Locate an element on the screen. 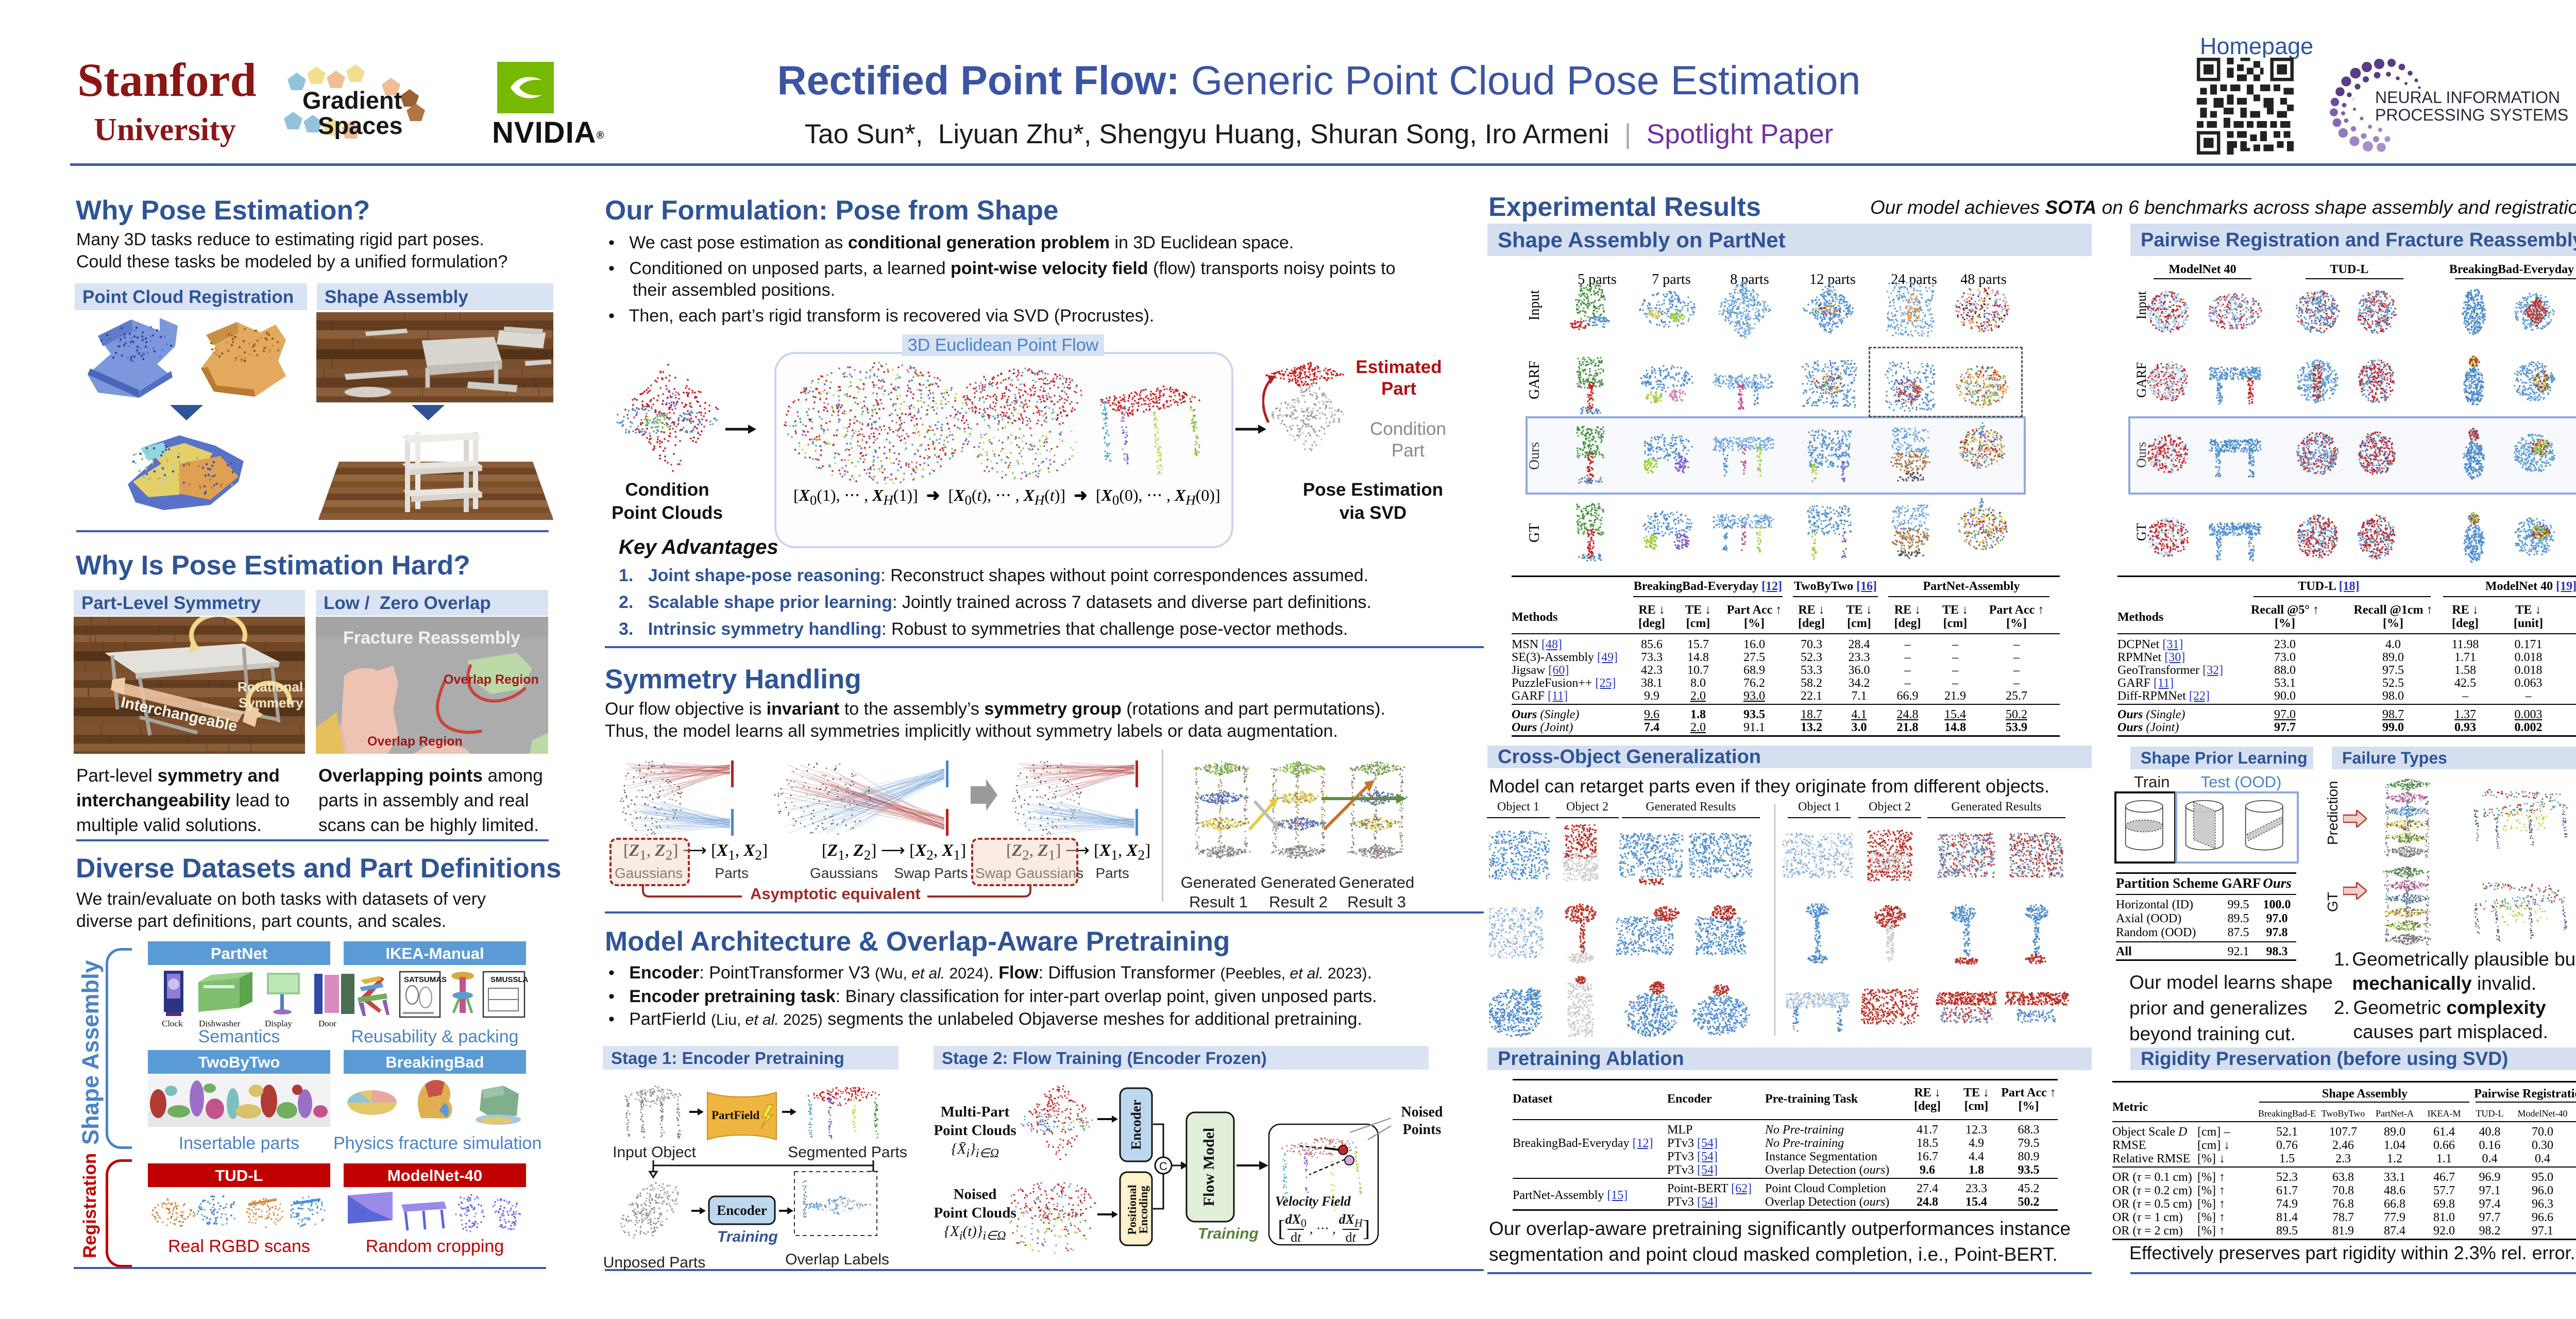 This screenshot has height=1319, width=2576. svg-text: C is located at coordinates (1163, 1167).